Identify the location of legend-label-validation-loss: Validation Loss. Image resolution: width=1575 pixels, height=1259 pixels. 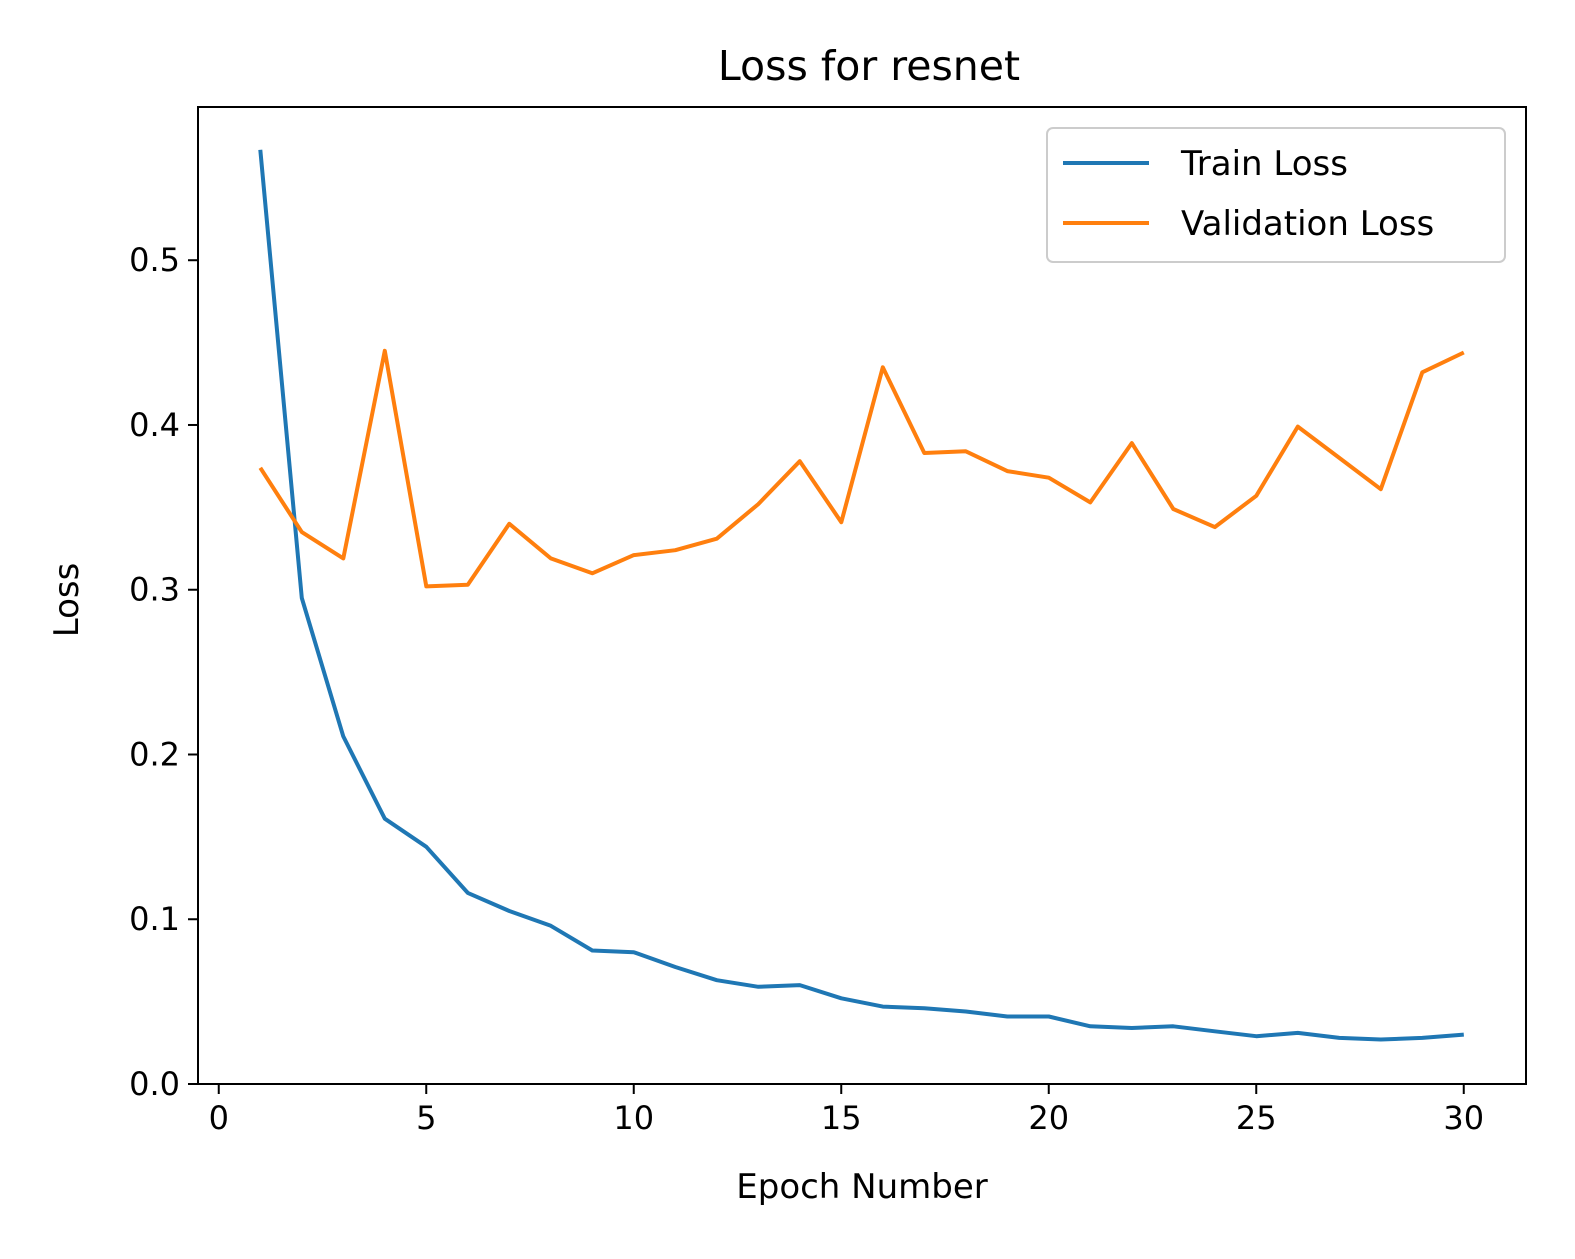
(1307, 224).